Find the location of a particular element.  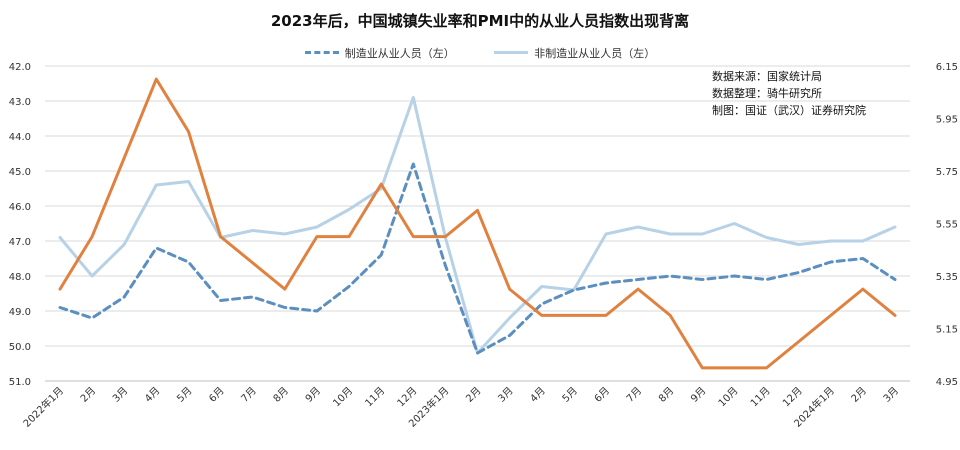

right-axis-tick-label: 6.15 is located at coordinates (947, 67).